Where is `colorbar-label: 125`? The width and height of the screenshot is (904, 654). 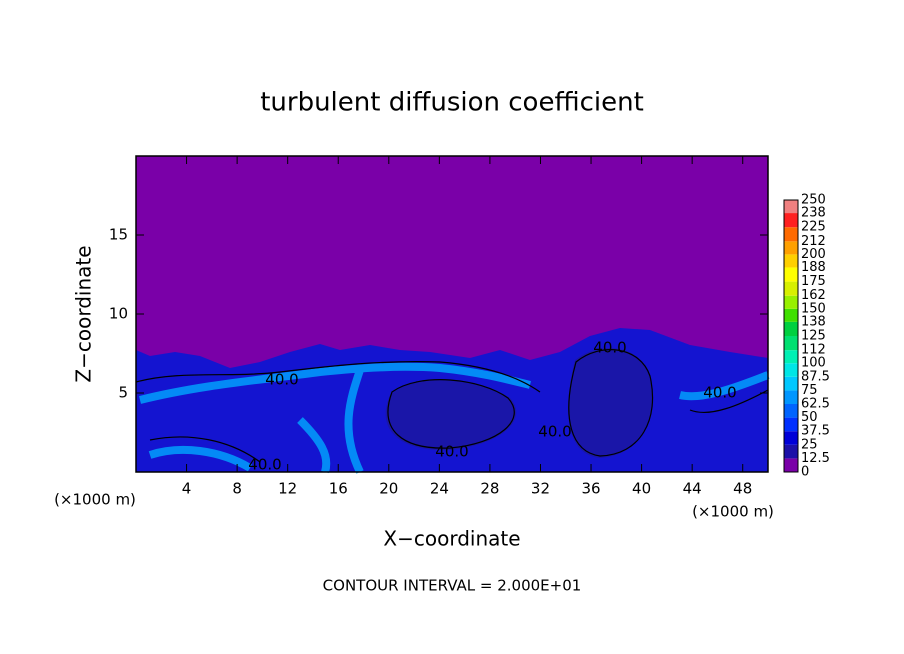
colorbar-label: 125 is located at coordinates (813, 336).